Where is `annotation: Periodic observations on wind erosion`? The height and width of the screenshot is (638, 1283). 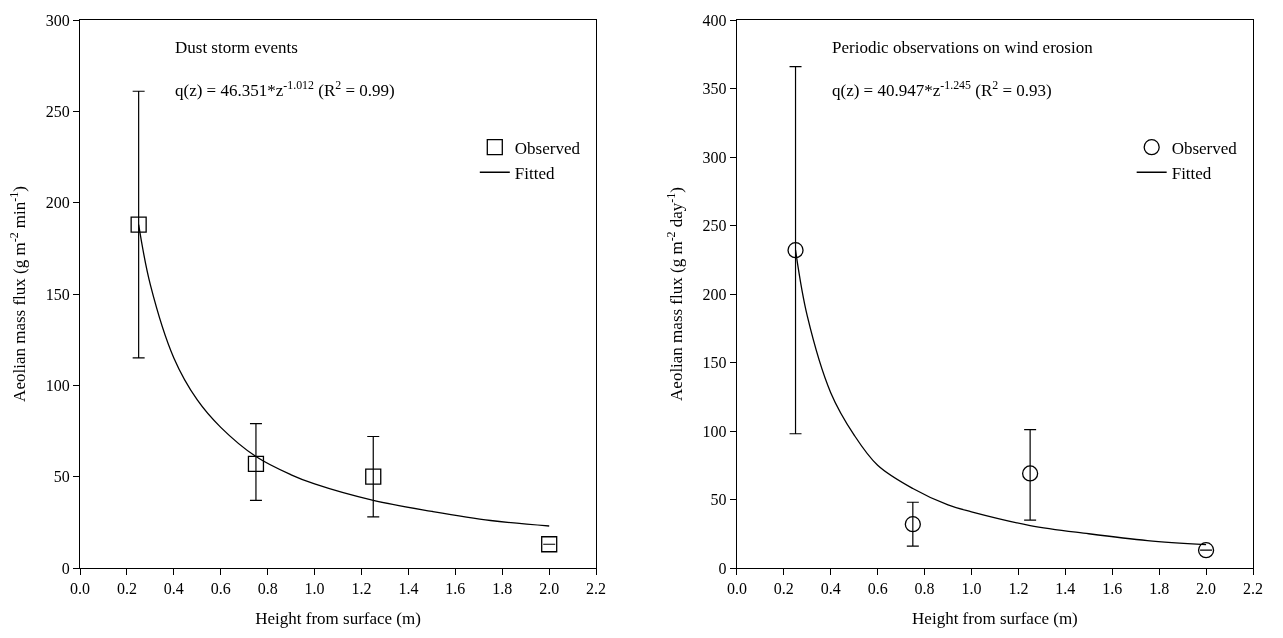 annotation: Periodic observations on wind erosion is located at coordinates (963, 47).